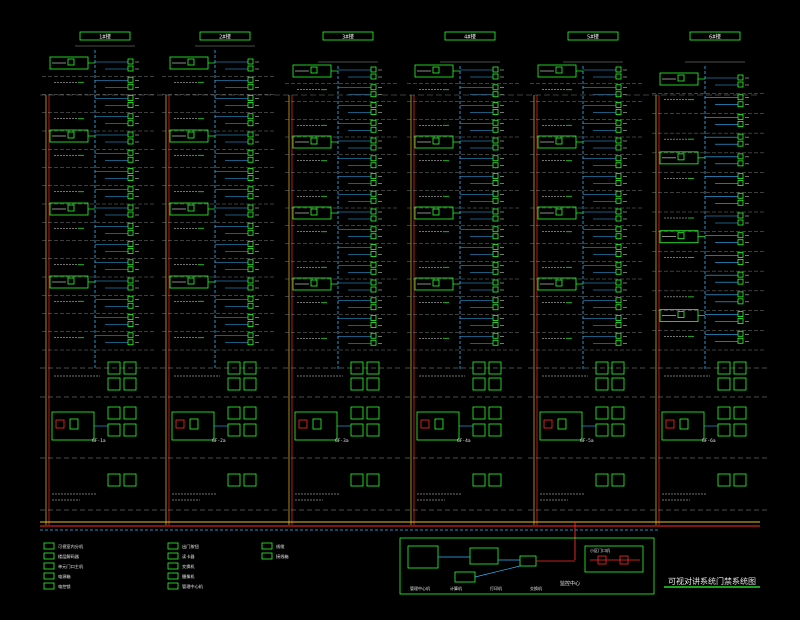  Describe the element at coordinates (188, 566) in the screenshot. I see `legend-text: 交换机` at that location.